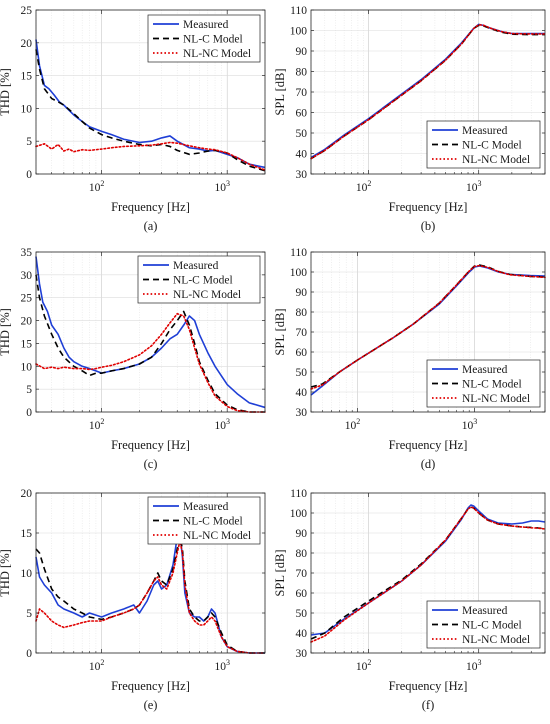 The height and width of the screenshot is (724, 550). I want to click on panel-a-legend: Measured NL-C Model NL-NC Model, so click(204, 38).